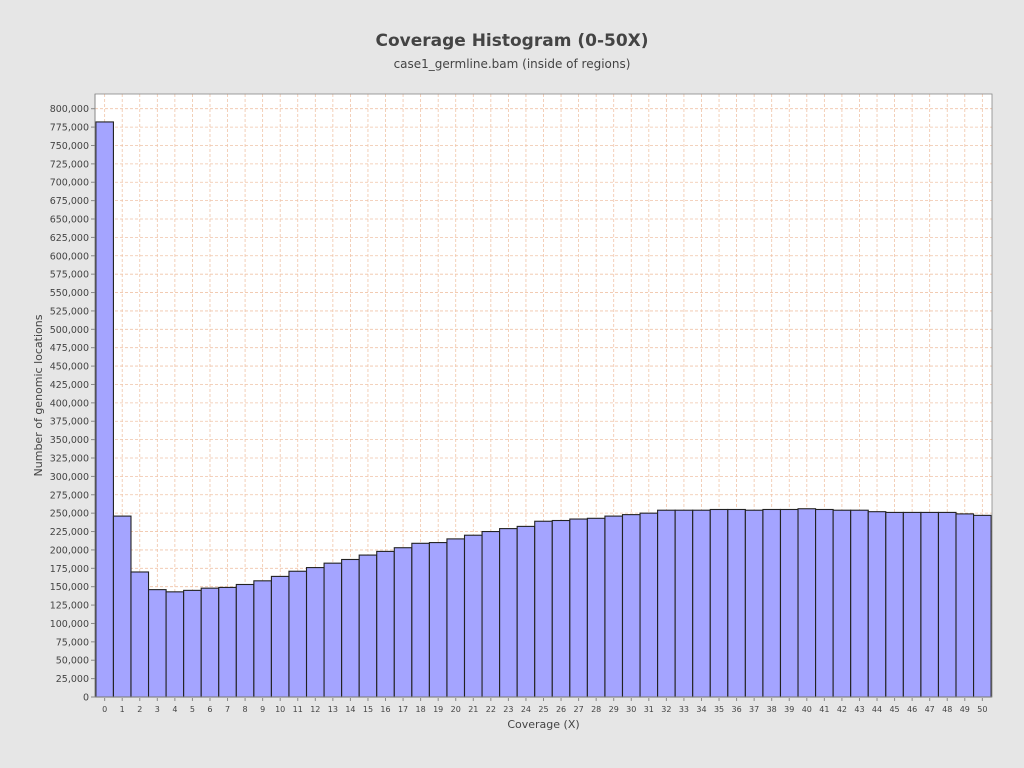 The image size is (1024, 768). What do you see at coordinates (69, 385) in the screenshot?
I see `y-tick-label: 425,000` at bounding box center [69, 385].